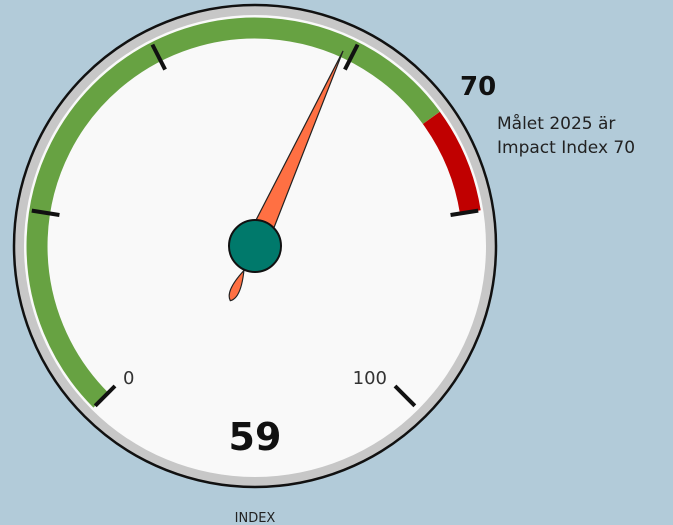  Describe the element at coordinates (128, 378) in the screenshot. I see `tick-label-min: 0` at that location.